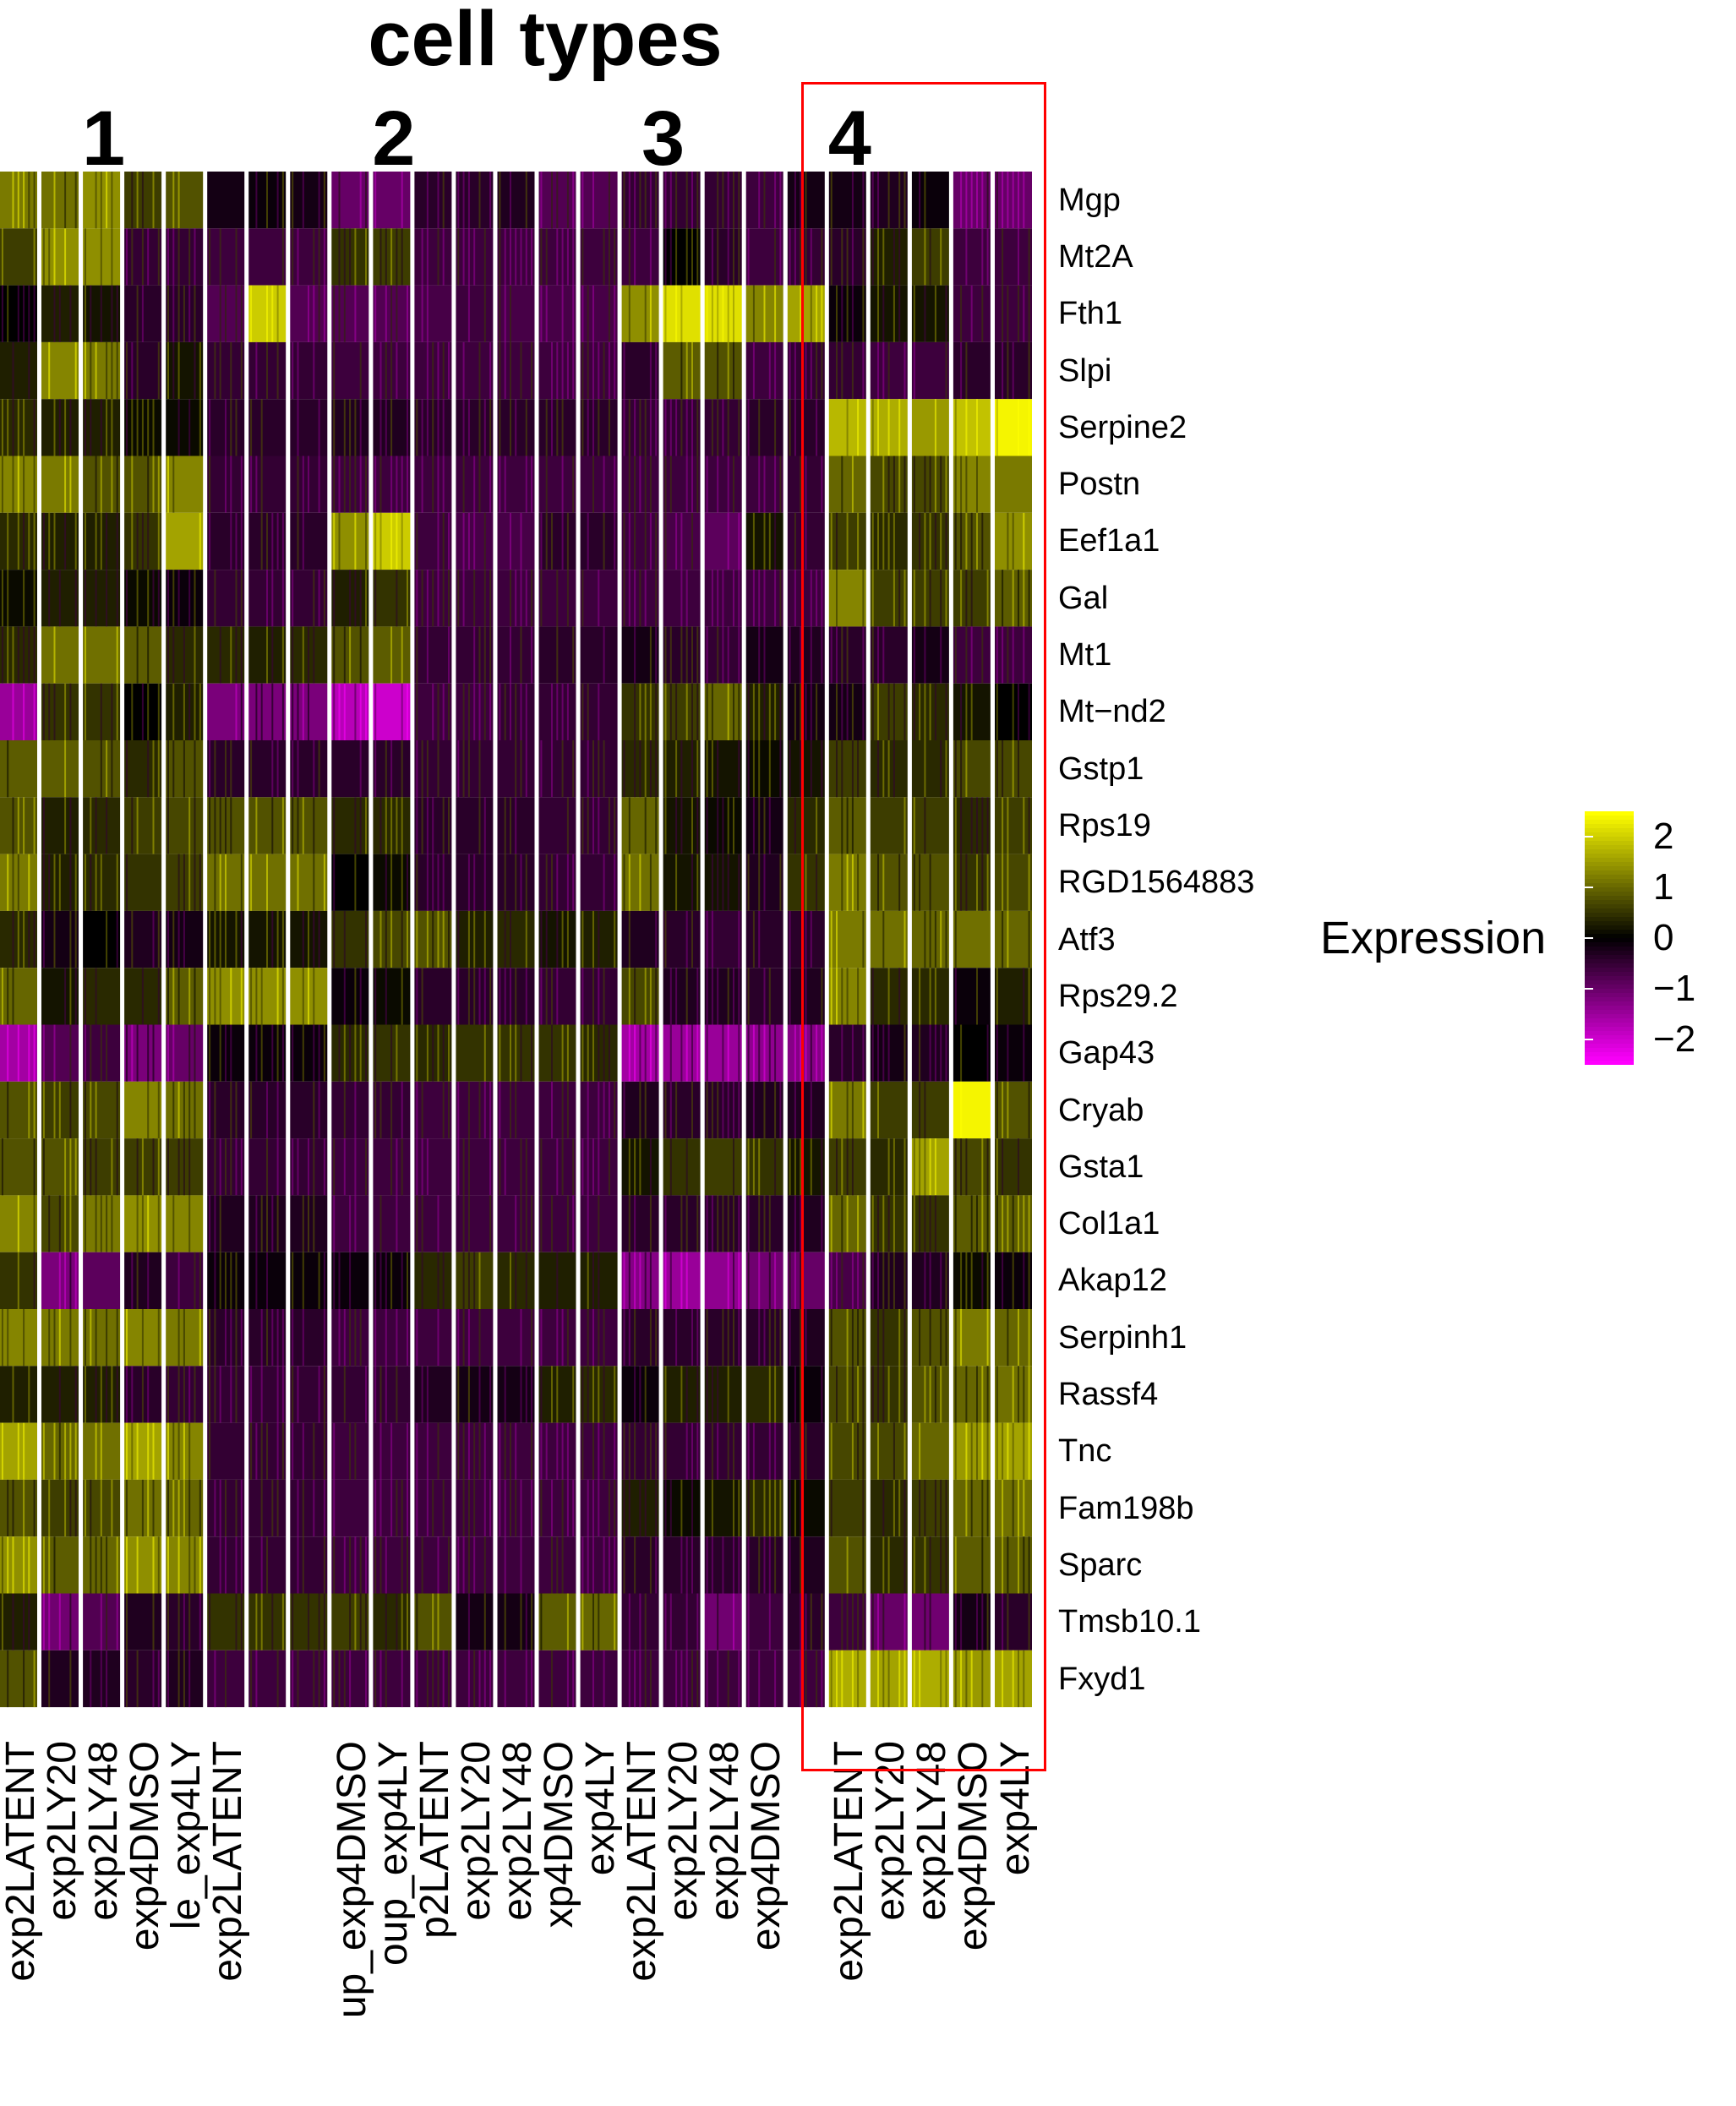  I want to click on column-label: exp4DMSO, so click(144, 1846).